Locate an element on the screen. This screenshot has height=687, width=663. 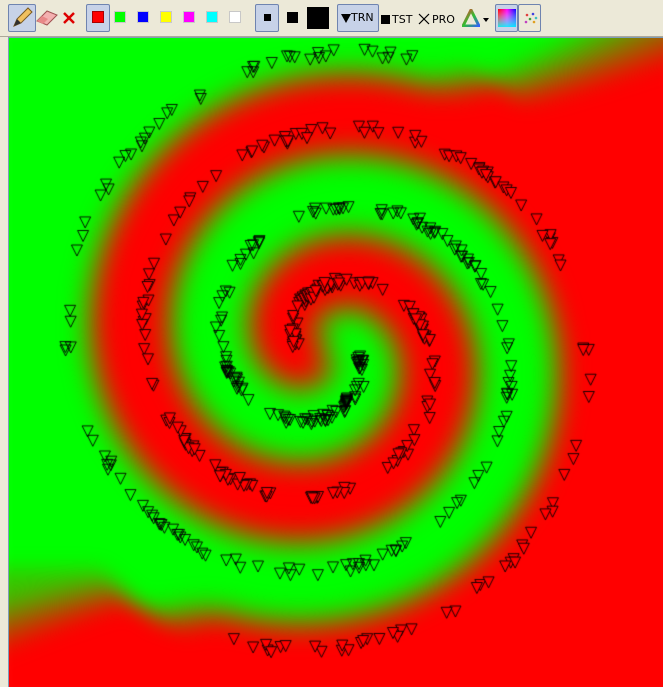
brush-small-icon is located at coordinates (267, 17).